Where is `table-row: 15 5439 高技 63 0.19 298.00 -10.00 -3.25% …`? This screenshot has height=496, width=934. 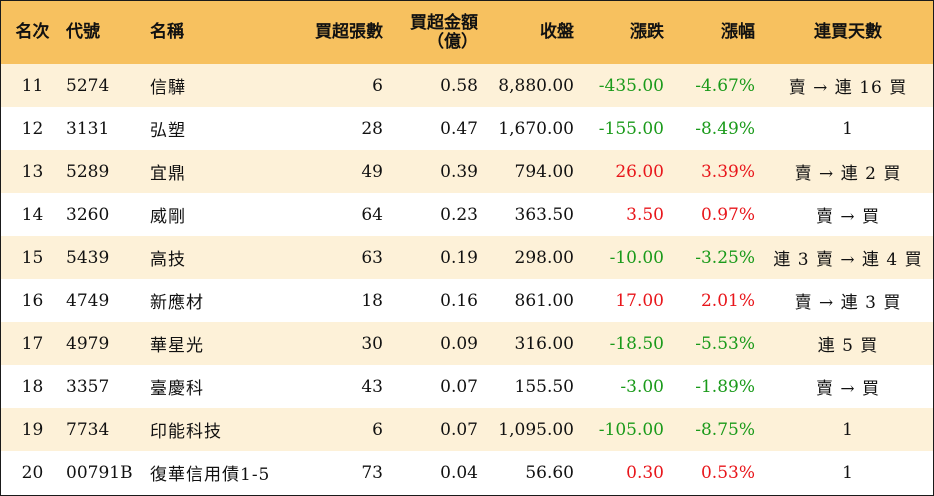
table-row: 15 5439 高技 63 0.19 298.00 -10.00 -3.25% … is located at coordinates (467, 257).